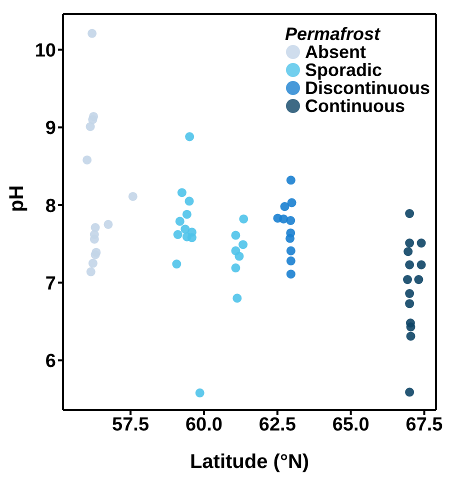  I want to click on legend-label: Absent, so click(335, 52).